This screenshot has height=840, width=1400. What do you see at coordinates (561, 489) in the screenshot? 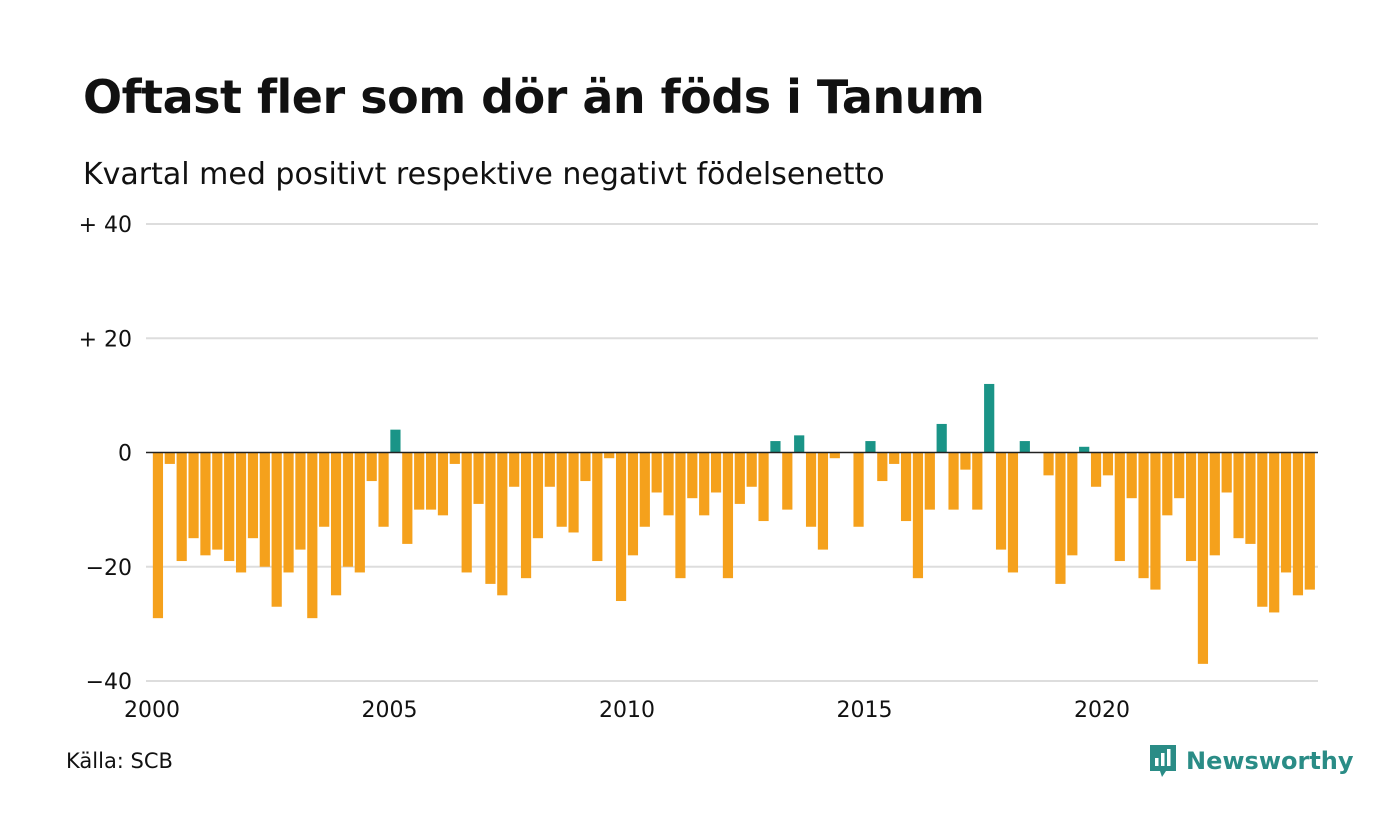
I see `bar-2008-q3` at bounding box center [561, 489].